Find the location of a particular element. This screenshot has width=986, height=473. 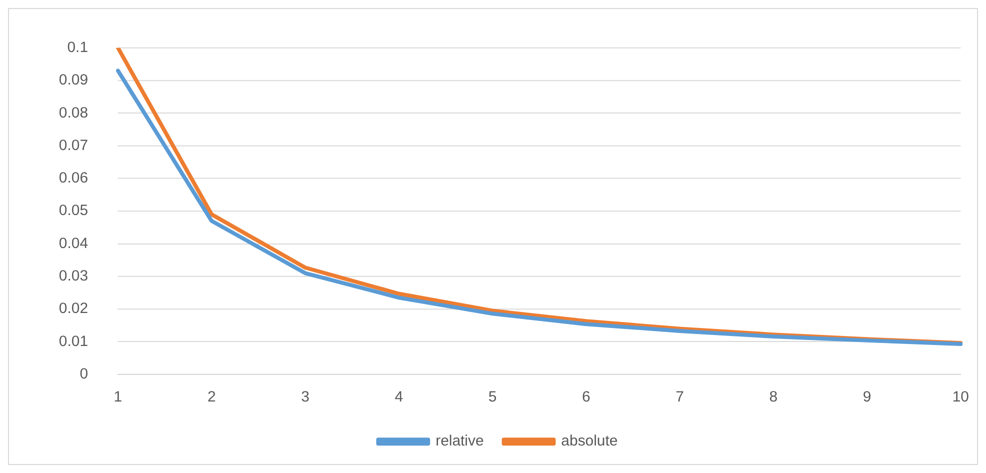

y-tick-label: 0.02 is located at coordinates (73, 309).